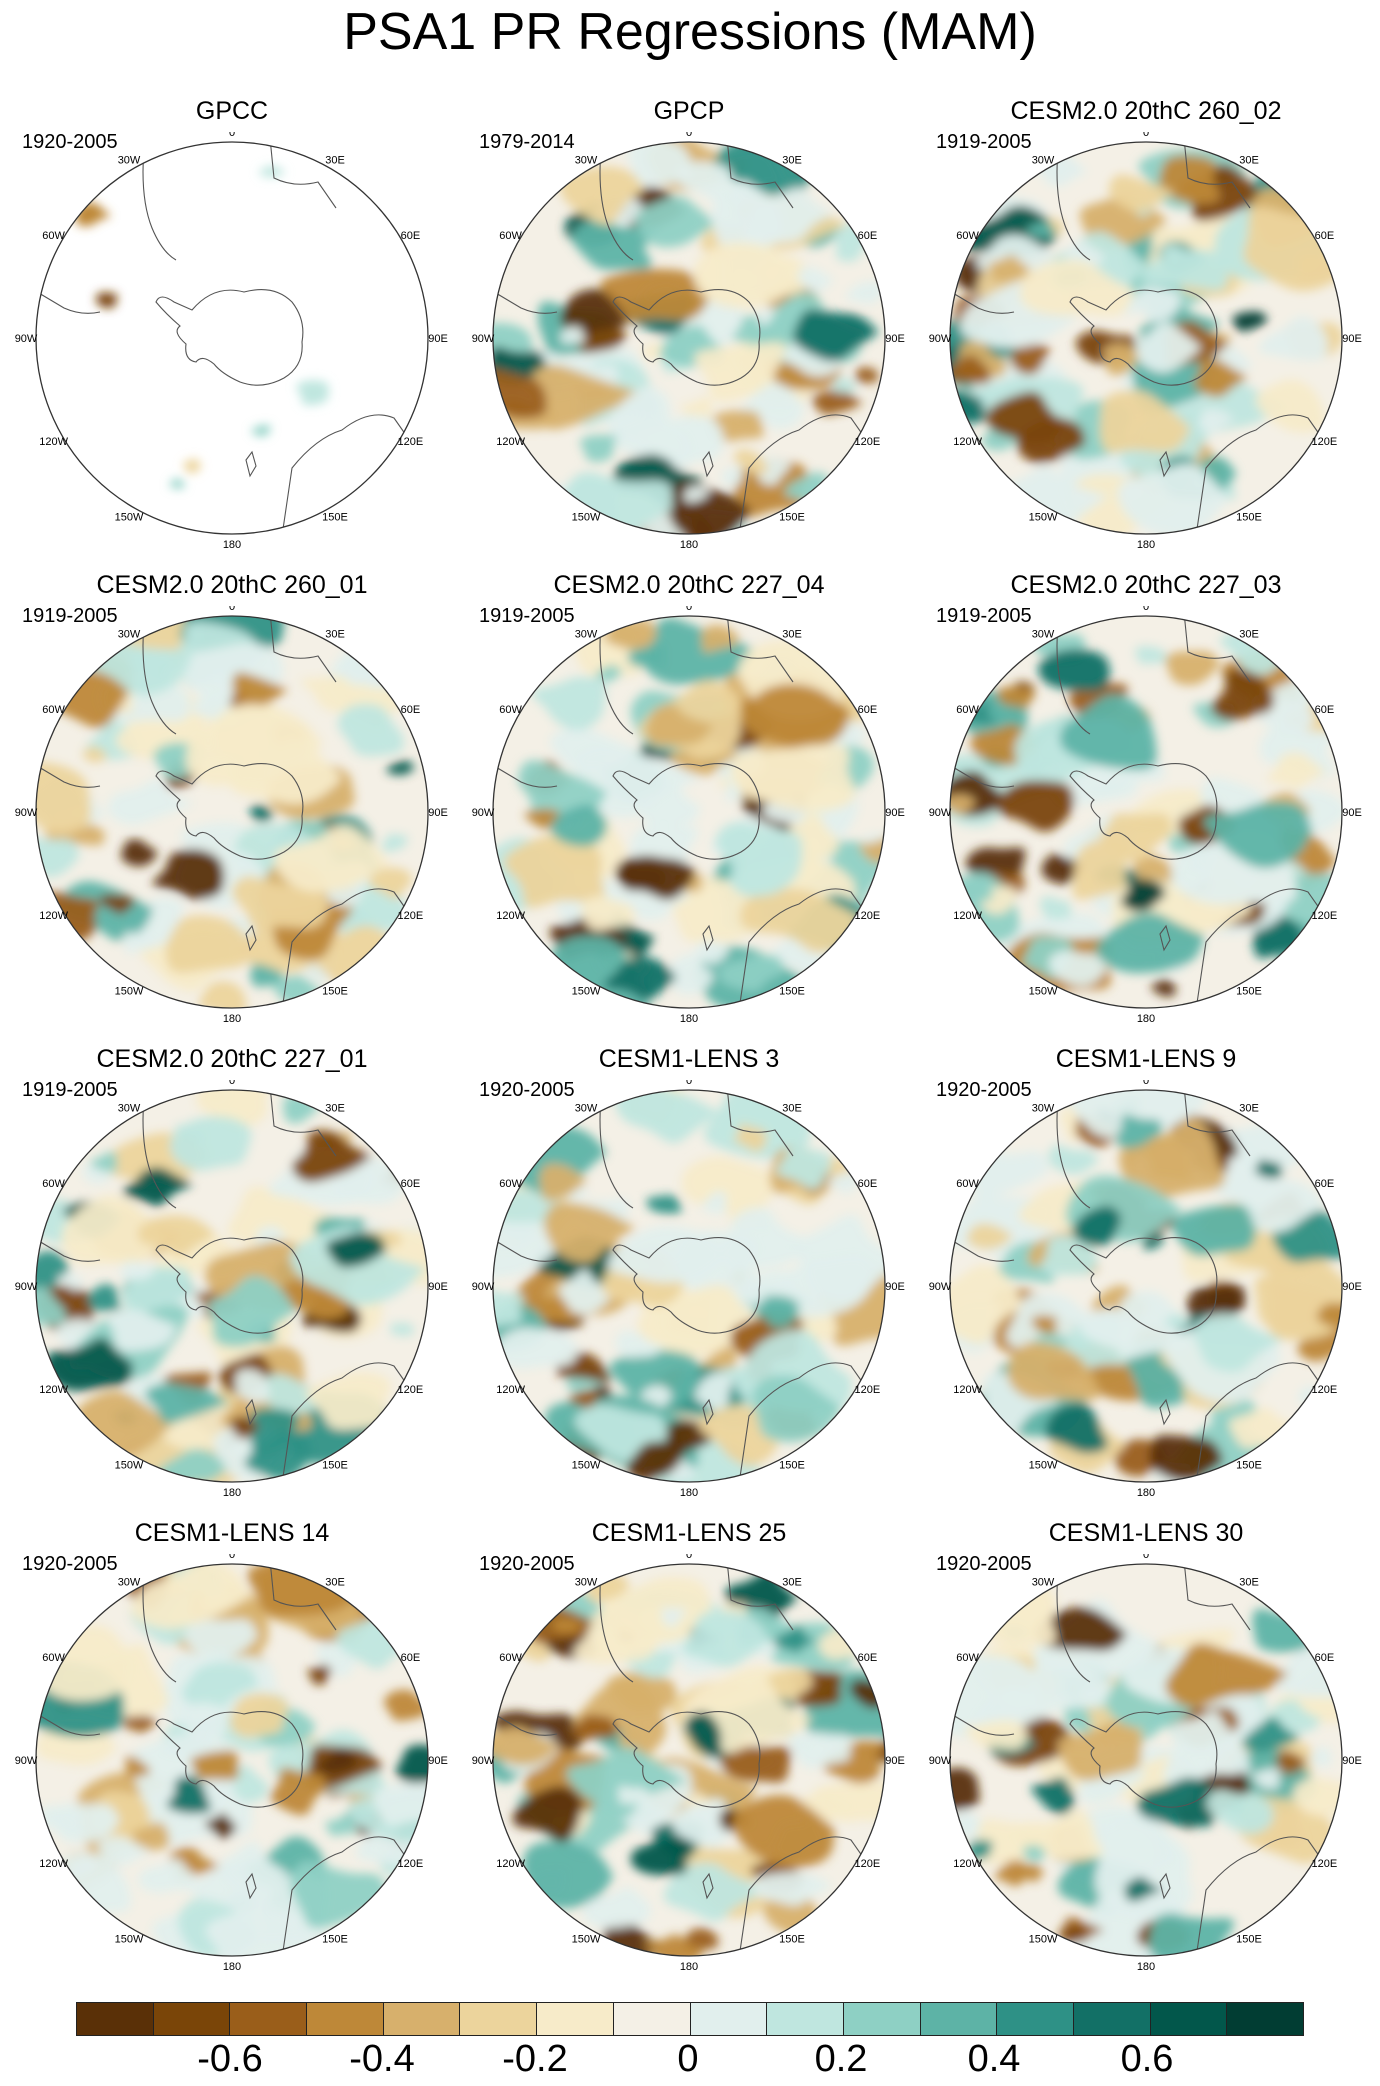  What do you see at coordinates (690, 32) in the screenshot?
I see `figure-title: PSA1 PR Regressions (MAM)` at bounding box center [690, 32].